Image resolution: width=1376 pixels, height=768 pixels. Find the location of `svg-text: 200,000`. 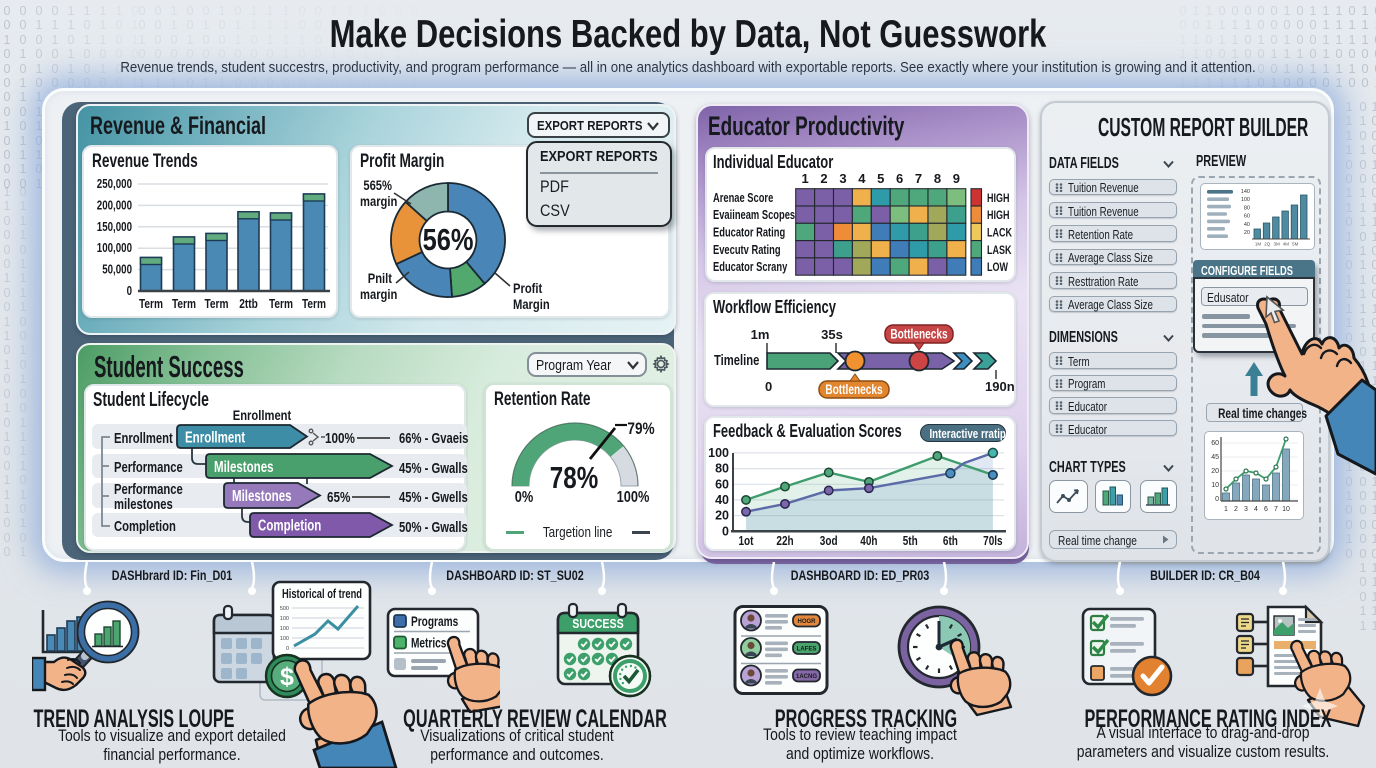

svg-text: 200,000 is located at coordinates (114, 205).